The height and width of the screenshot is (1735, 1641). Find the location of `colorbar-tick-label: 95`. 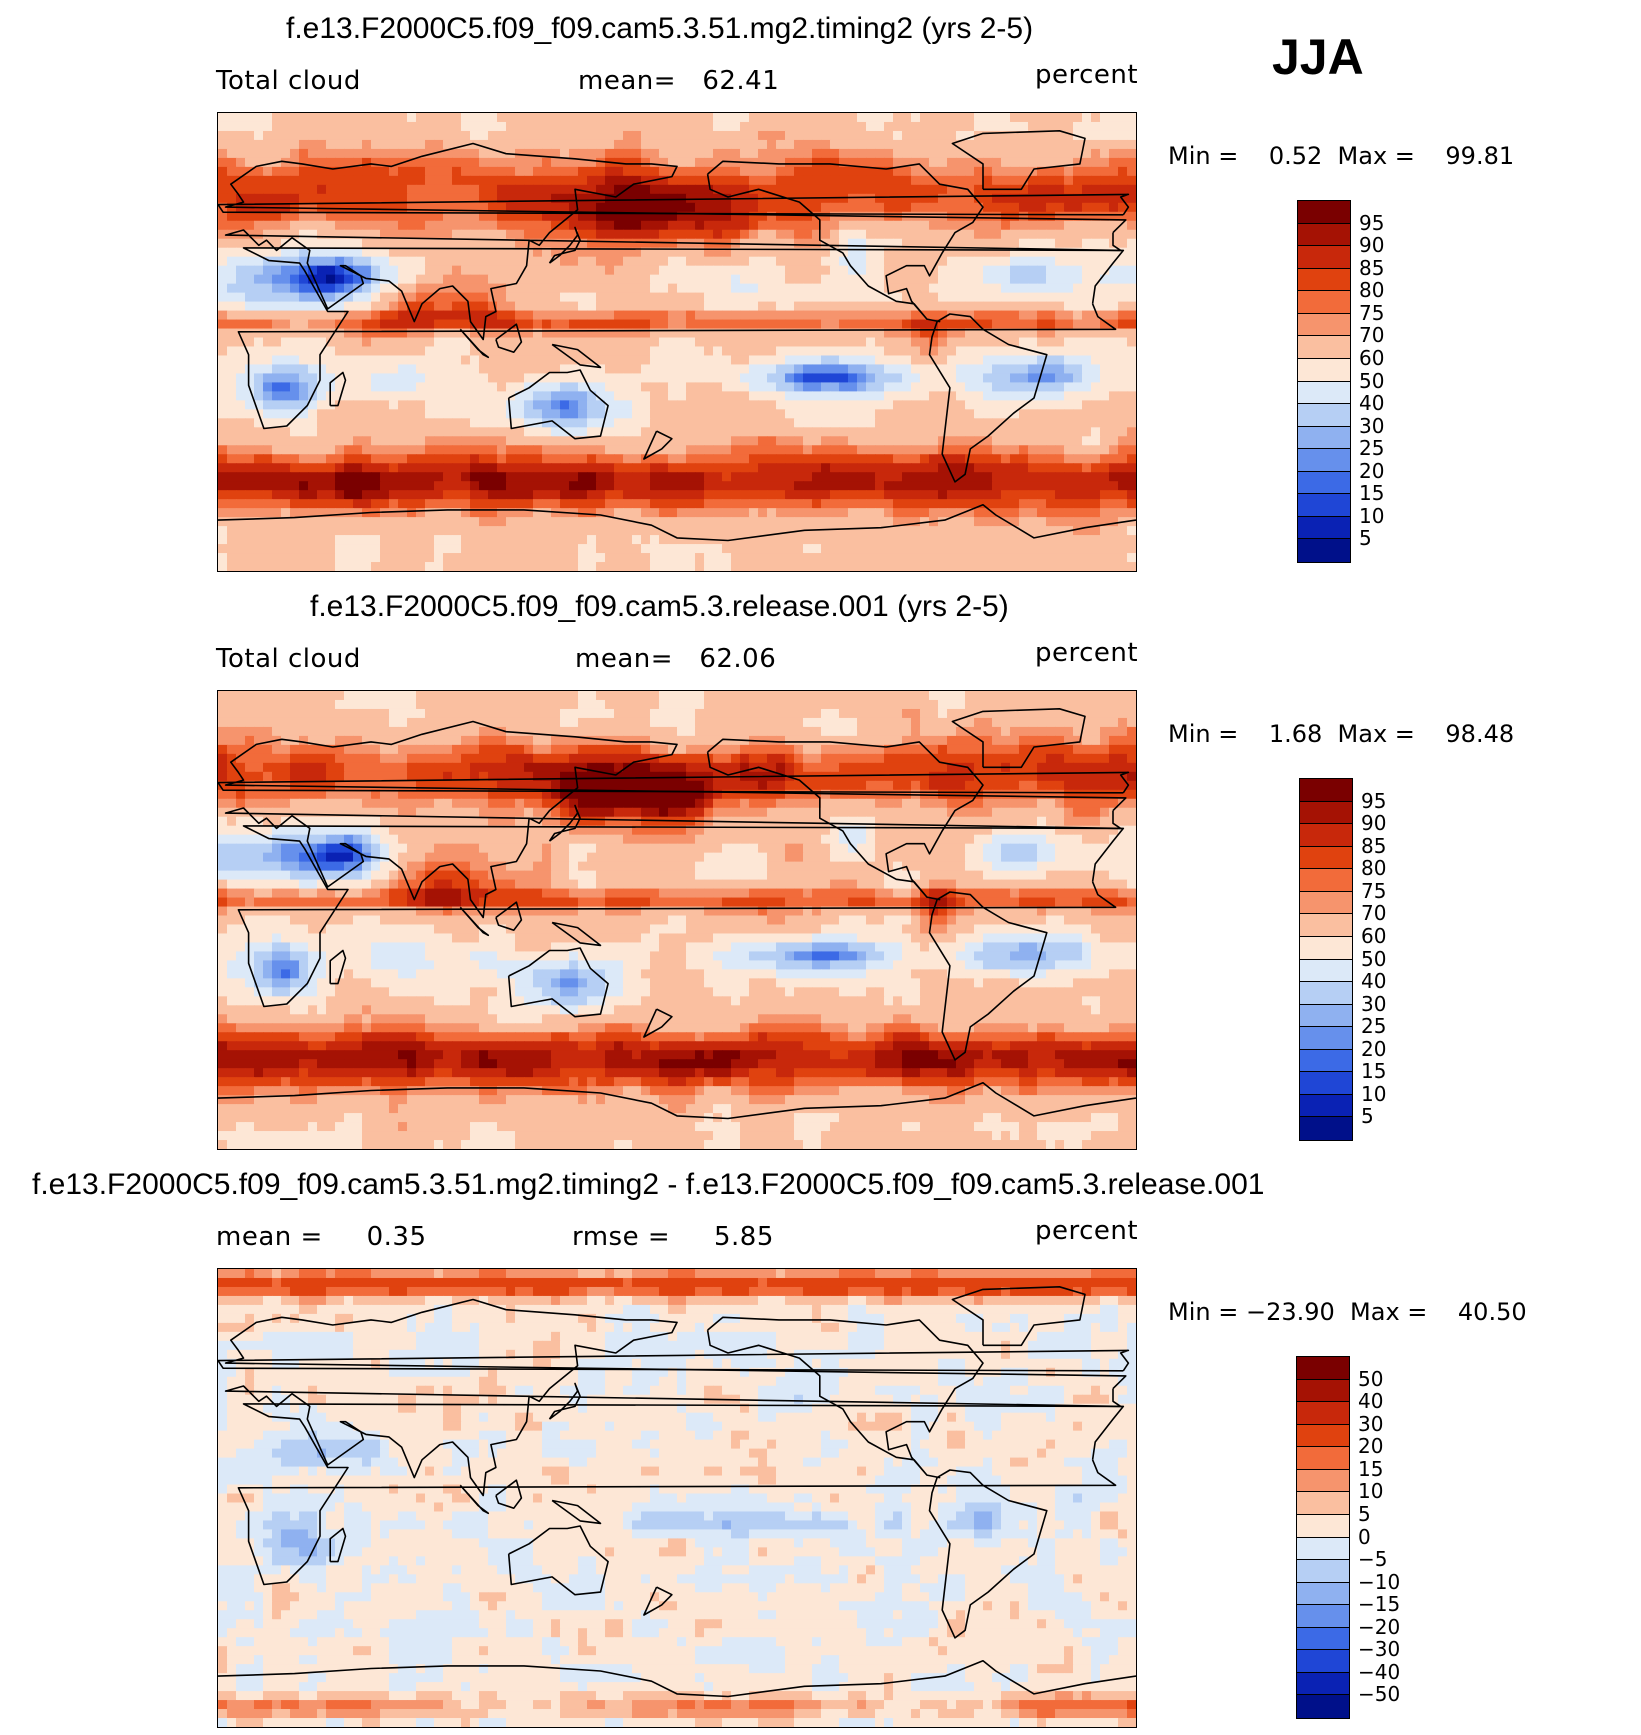

colorbar-tick-label: 95 is located at coordinates (1372, 222).